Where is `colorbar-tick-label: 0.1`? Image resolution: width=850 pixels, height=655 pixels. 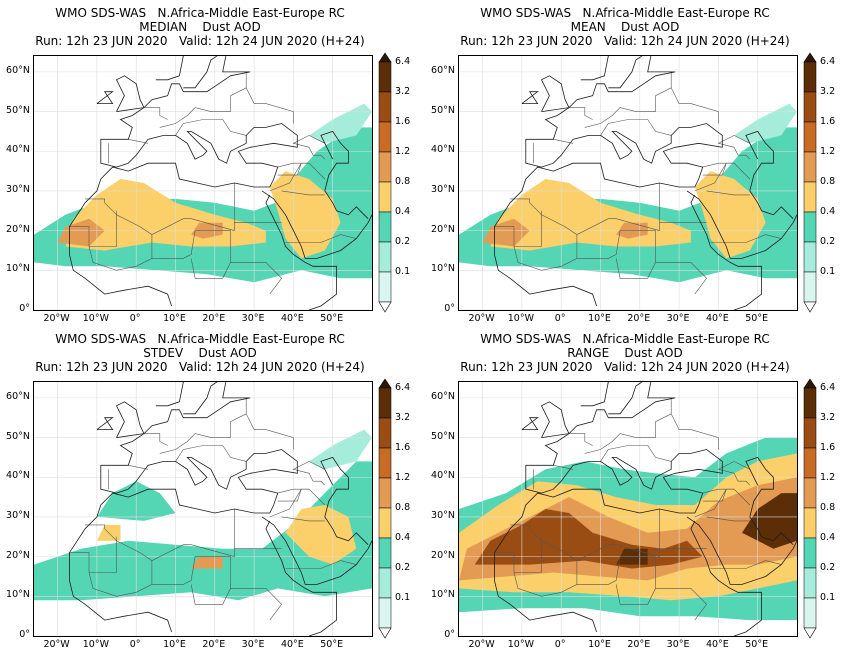 colorbar-tick-label: 0.1 is located at coordinates (828, 597).